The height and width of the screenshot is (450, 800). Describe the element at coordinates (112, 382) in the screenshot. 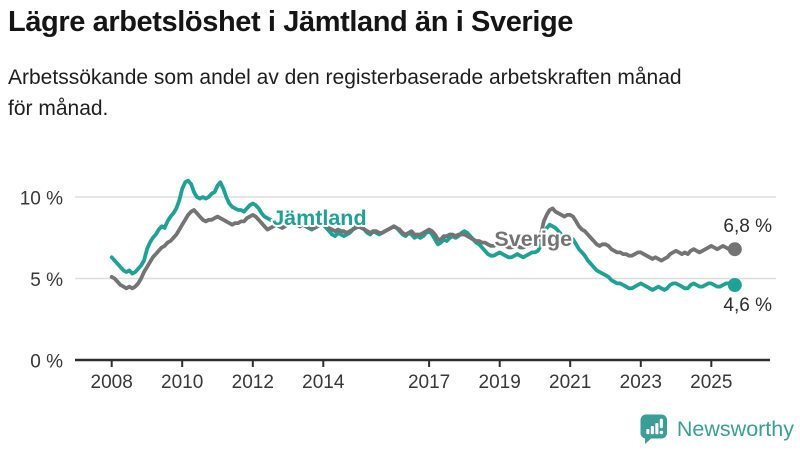

I see `x-tick-label: 2008` at that location.